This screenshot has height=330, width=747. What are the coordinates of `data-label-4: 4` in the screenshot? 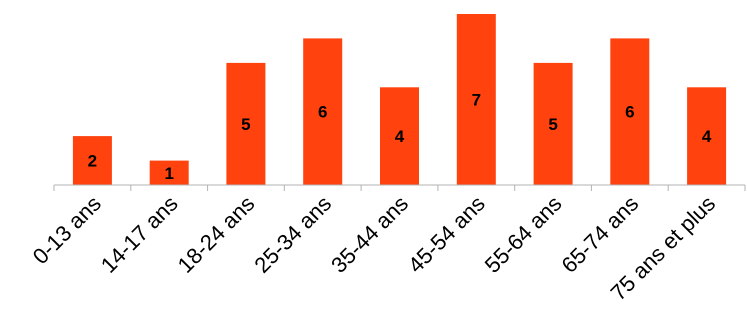 It's located at (400, 136).